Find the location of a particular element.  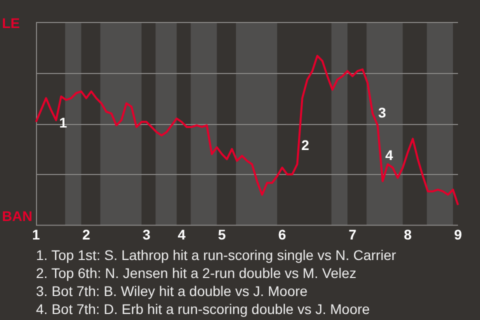

annotation: 1 is located at coordinates (63, 122).